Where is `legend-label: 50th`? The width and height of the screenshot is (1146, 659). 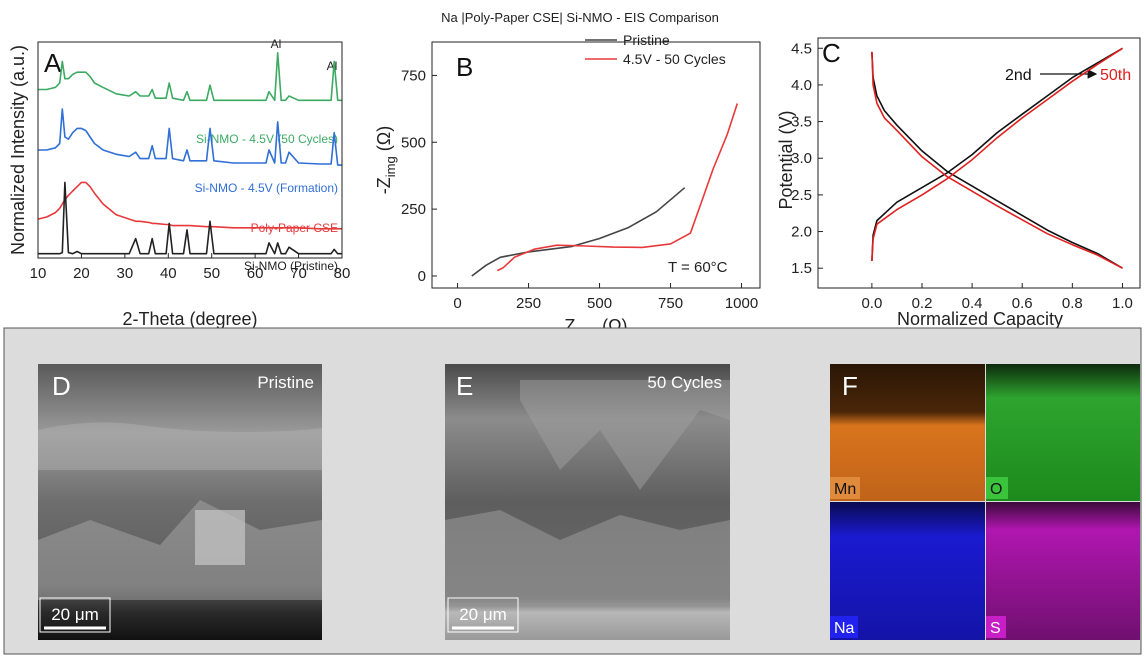 legend-label: 50th is located at coordinates (1115, 75).